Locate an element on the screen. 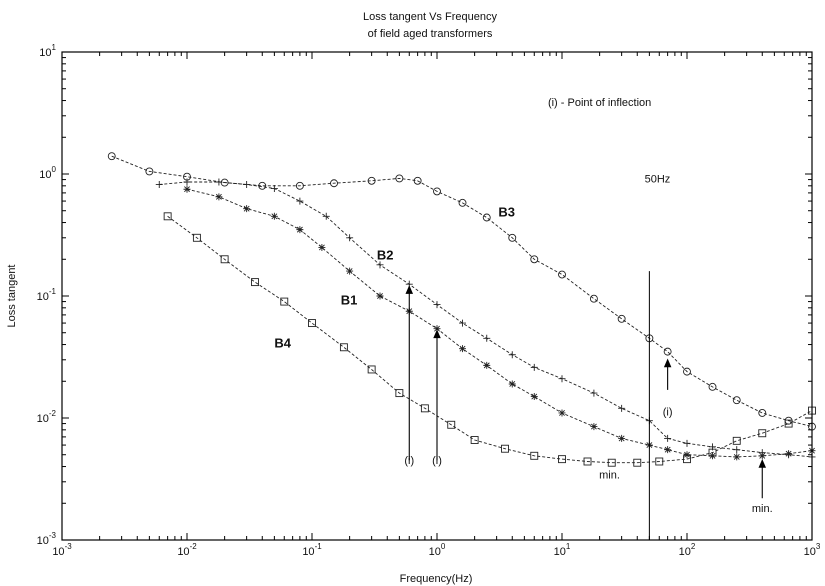 This screenshot has width=825, height=586. y-tick-label: 10⁻³ is located at coordinates (47, 539).